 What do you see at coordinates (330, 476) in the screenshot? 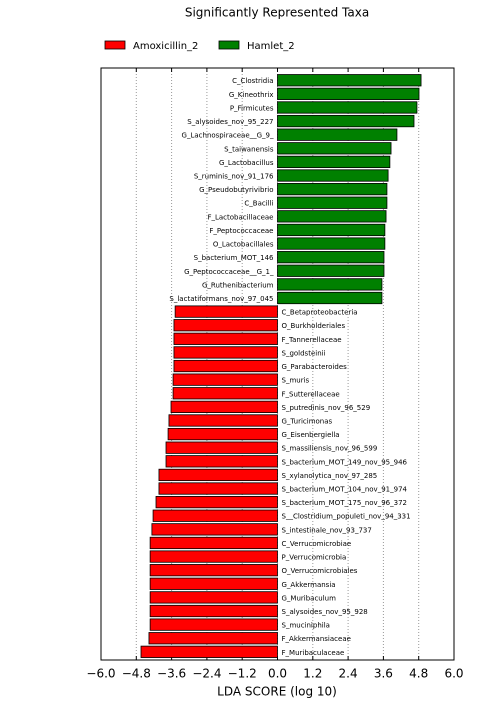
I see `category-label: S_xylanolytica_nov_97_285` at bounding box center [330, 476].